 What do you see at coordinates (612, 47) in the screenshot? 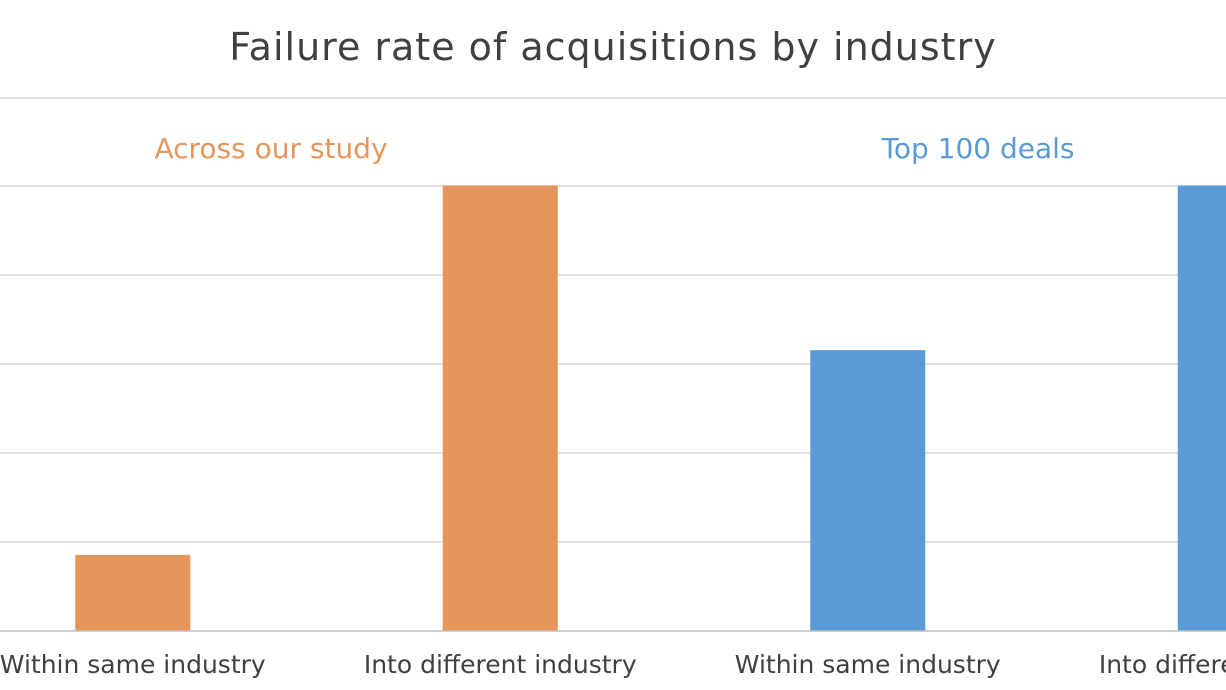
I see `chart-title: Failure rate of acquisitions by industry` at bounding box center [612, 47].